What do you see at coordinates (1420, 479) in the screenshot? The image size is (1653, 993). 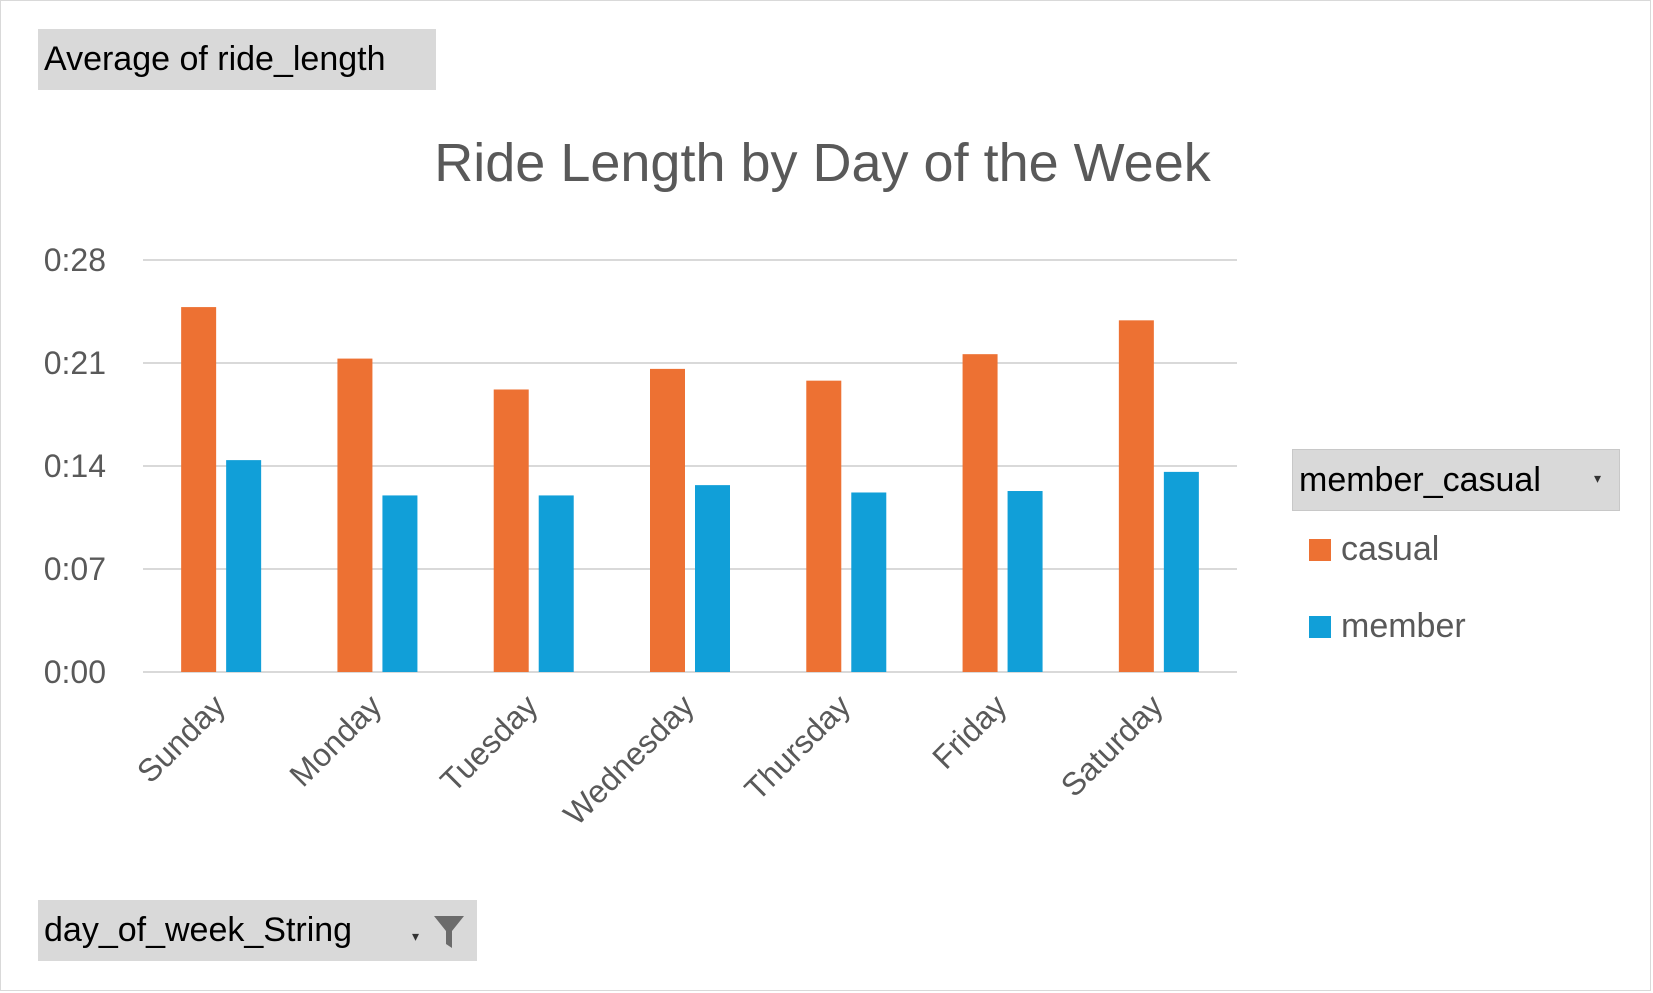 I see `legend-field-label: member_casual` at bounding box center [1420, 479].